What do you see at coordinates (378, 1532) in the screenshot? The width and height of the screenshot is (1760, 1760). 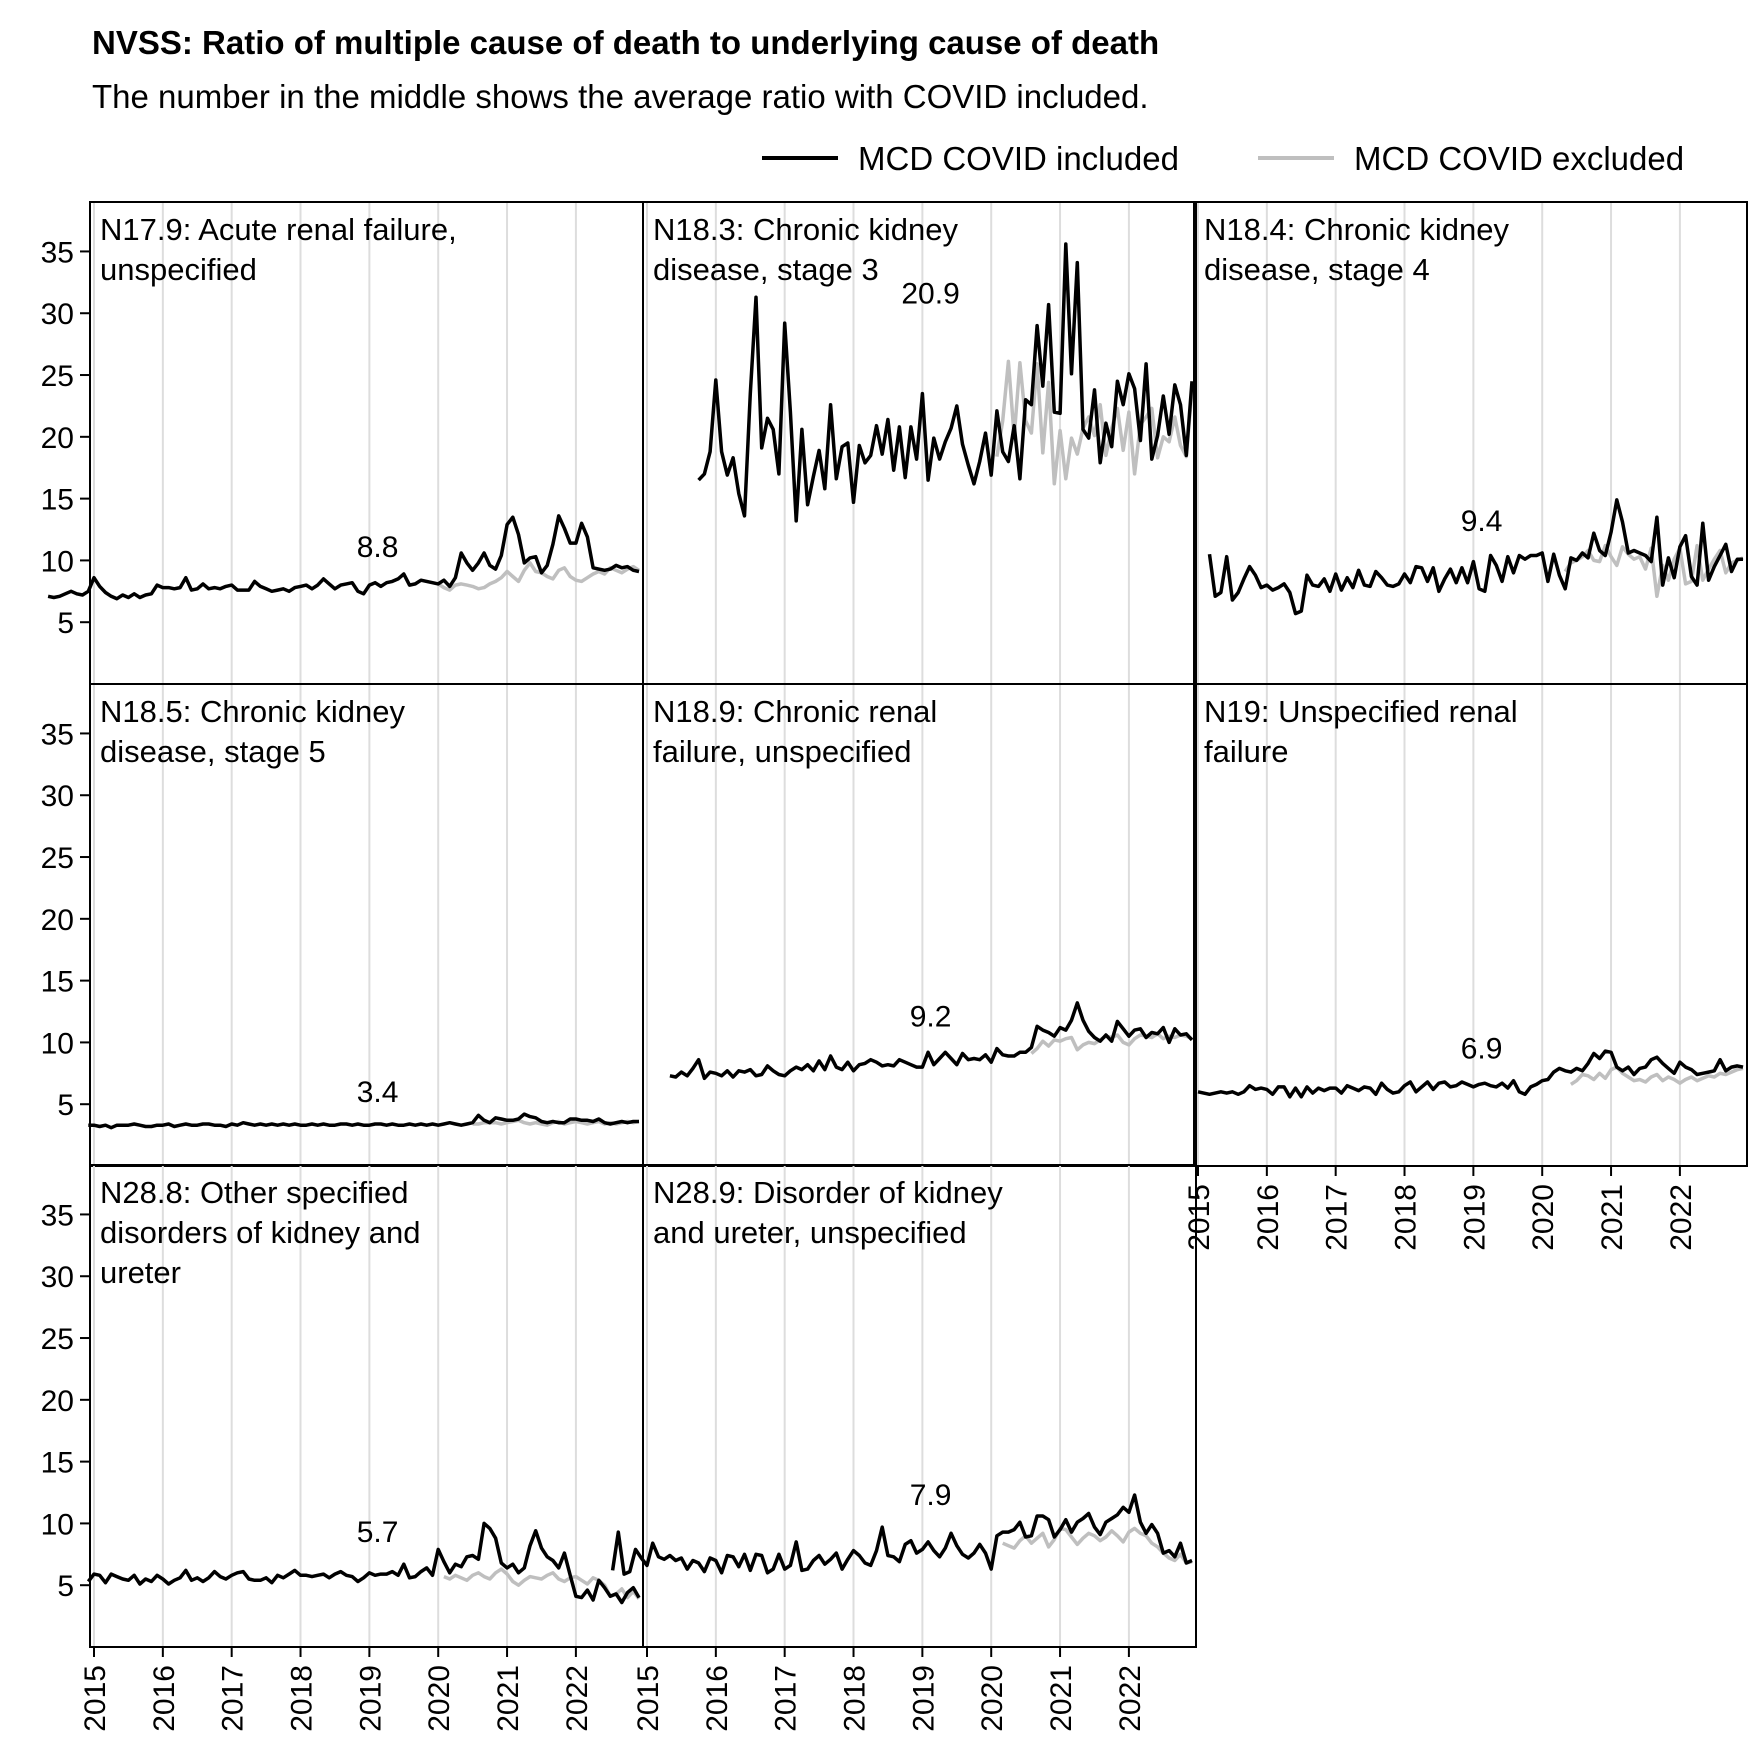 I see `average-ratio-label: 5.7` at bounding box center [378, 1532].